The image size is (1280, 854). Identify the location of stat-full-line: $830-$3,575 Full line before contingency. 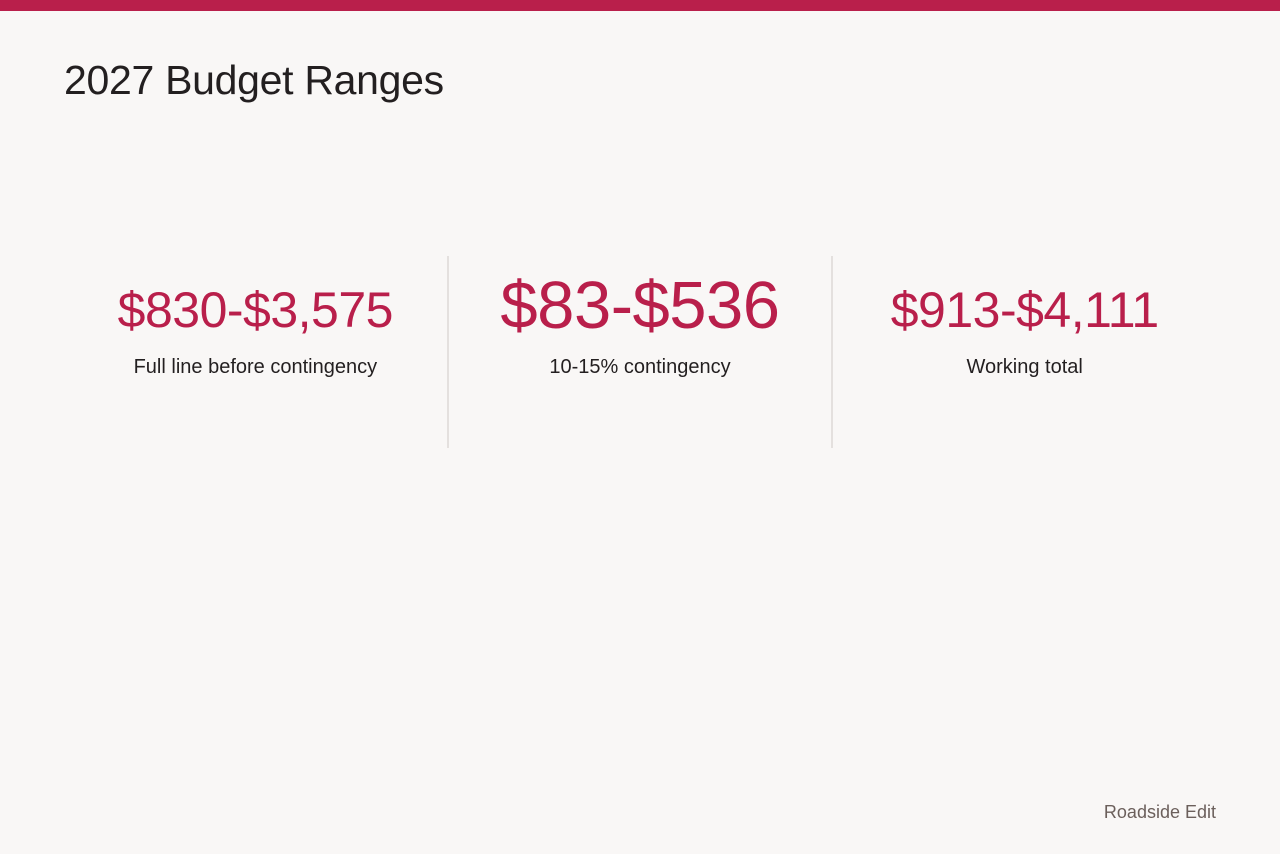
(255, 352).